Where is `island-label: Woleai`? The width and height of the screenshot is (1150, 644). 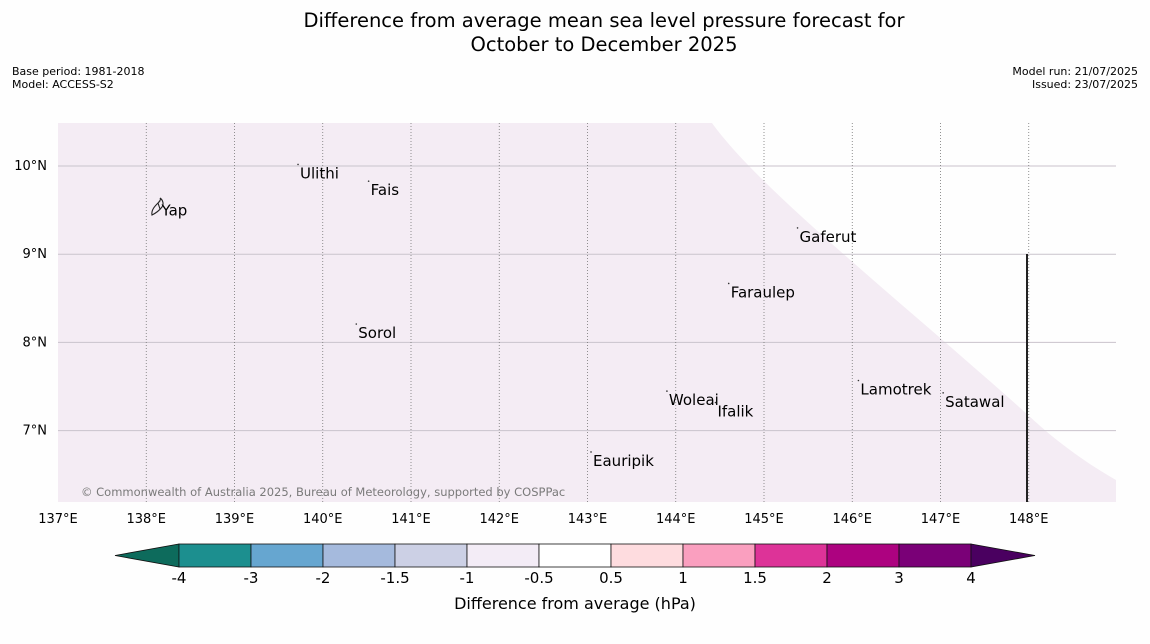 island-label: Woleai is located at coordinates (694, 400).